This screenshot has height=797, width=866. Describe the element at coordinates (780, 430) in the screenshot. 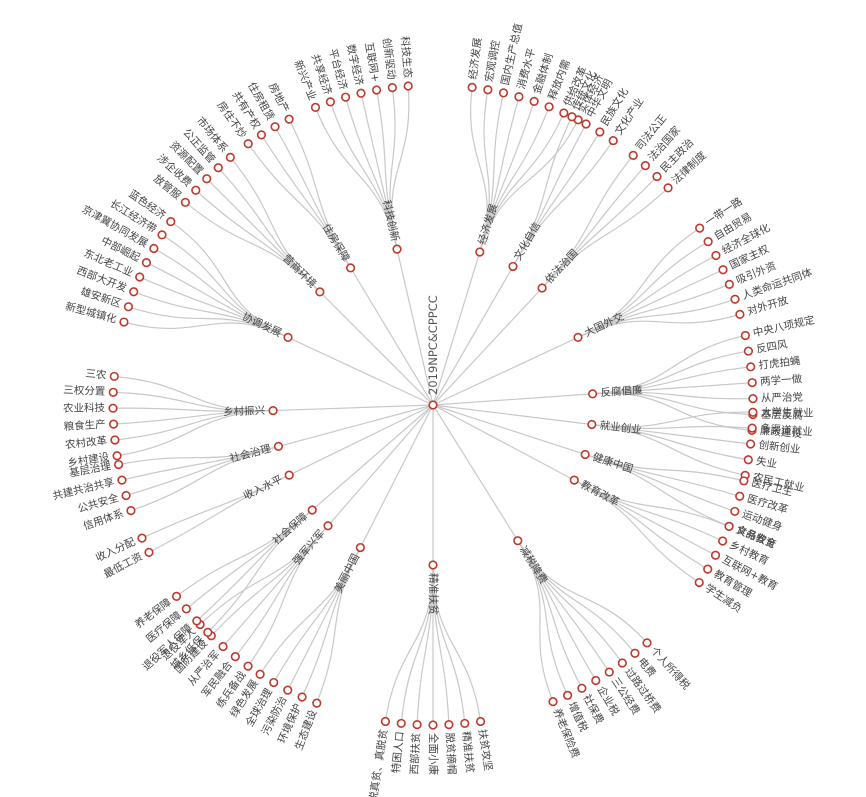

I see `leaf-node: 多渠道就业` at that location.